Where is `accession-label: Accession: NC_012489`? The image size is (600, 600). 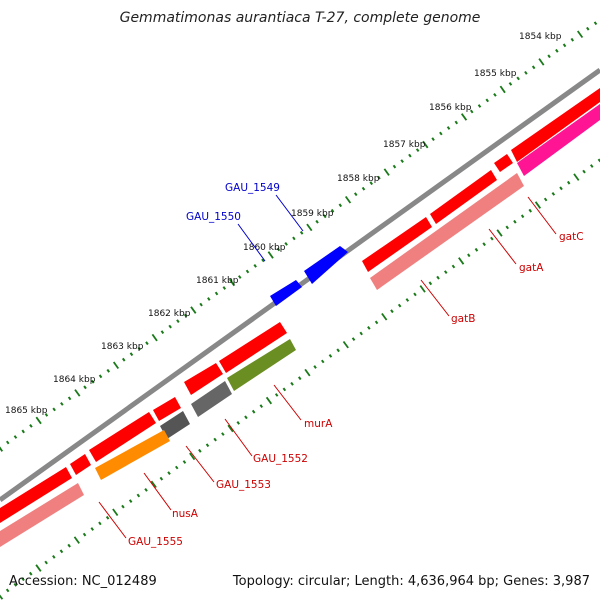 accession-label: Accession: NC_012489 is located at coordinates (83, 581).